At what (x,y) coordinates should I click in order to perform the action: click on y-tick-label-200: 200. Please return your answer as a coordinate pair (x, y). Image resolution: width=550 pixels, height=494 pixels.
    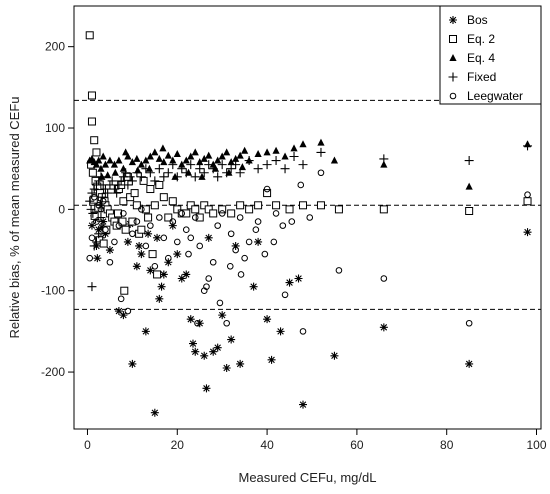
    Looking at the image, I should click on (55, 47).